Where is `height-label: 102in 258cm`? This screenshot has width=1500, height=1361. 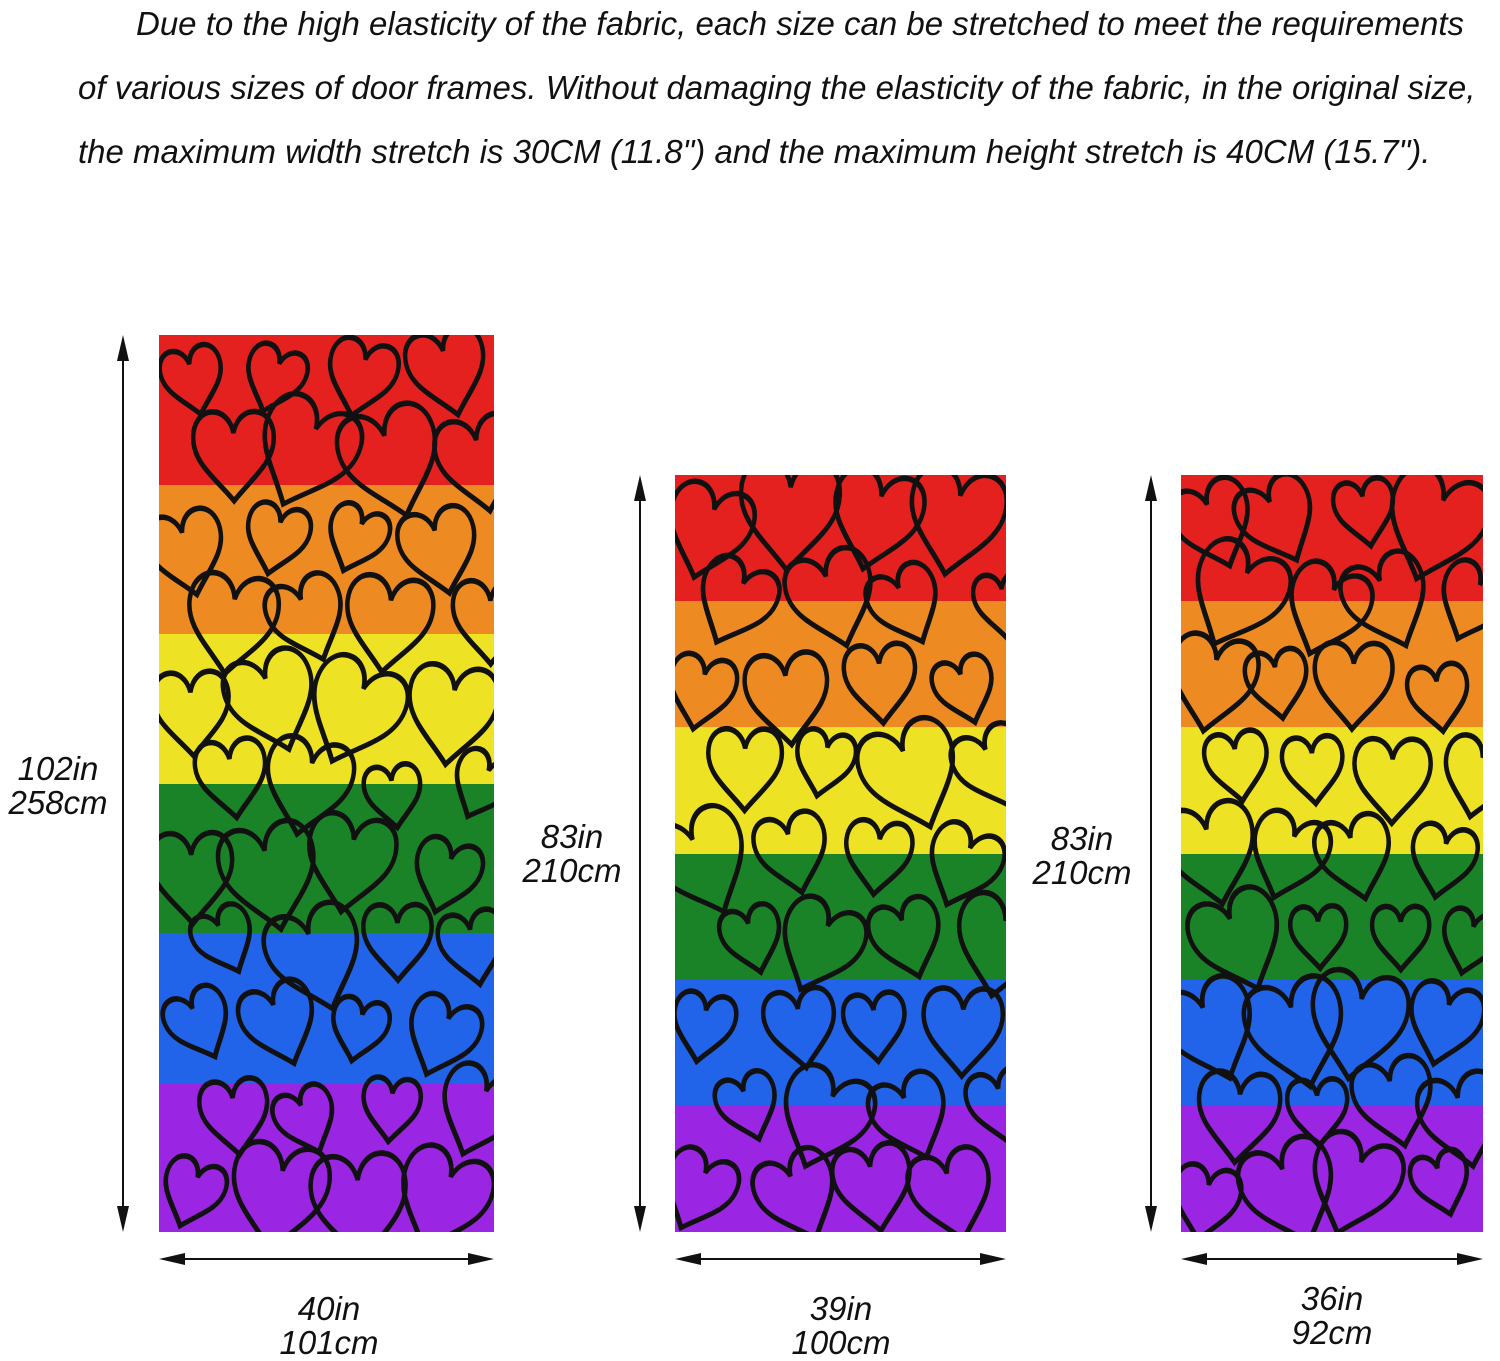 height-label: 102in 258cm is located at coordinates (58, 786).